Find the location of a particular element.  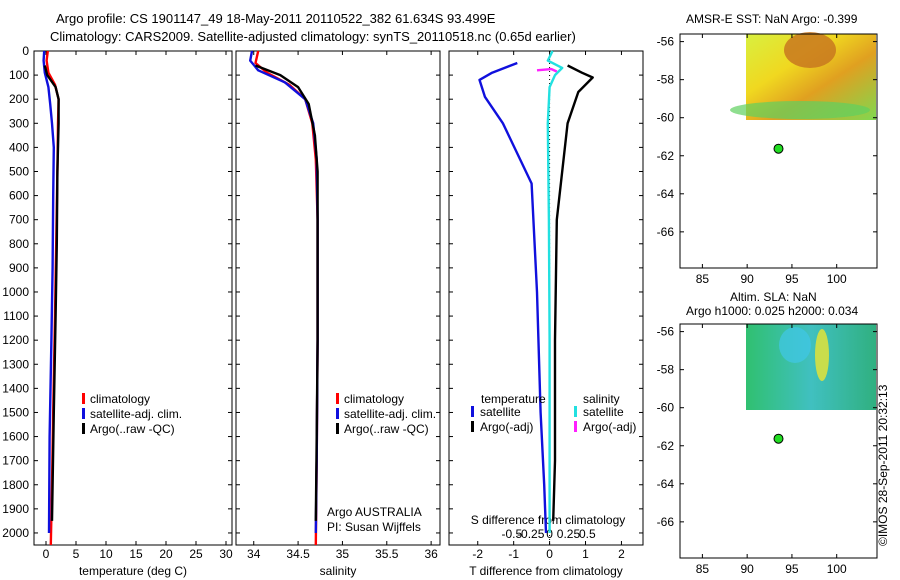

series-temperature-argo-adj- is located at coordinates (573, 292).